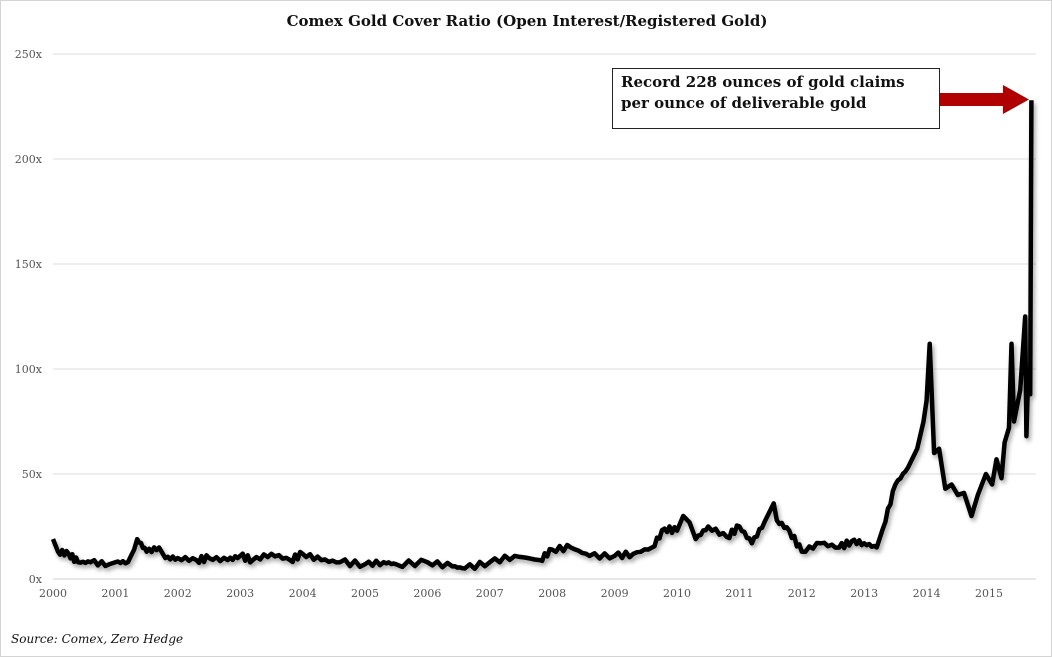 The height and width of the screenshot is (657, 1052). Describe the element at coordinates (984, 99) in the screenshot. I see `annotation-arrow` at that location.